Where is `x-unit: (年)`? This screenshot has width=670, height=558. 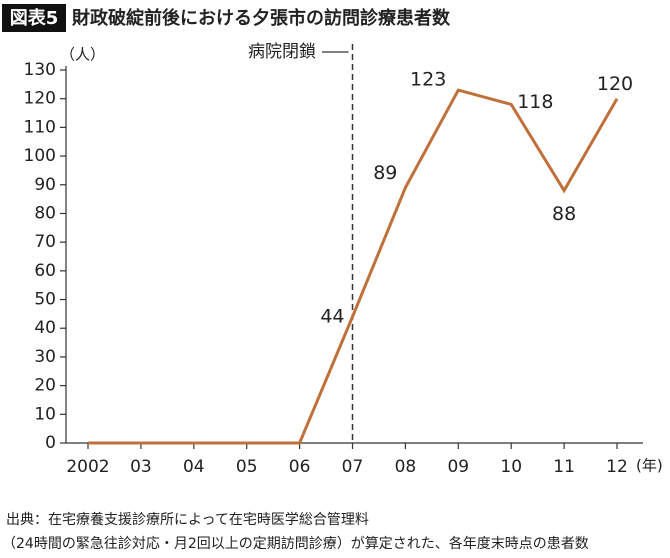 x-unit: (年) is located at coordinates (649, 466).